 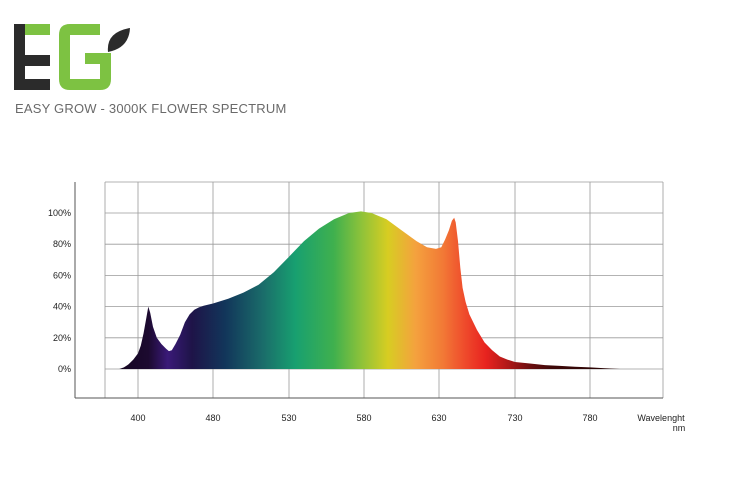 What do you see at coordinates (59, 291) in the screenshot?
I see `y-tick-labels: 0% 20% 40% 60% 80% 100%` at bounding box center [59, 291].